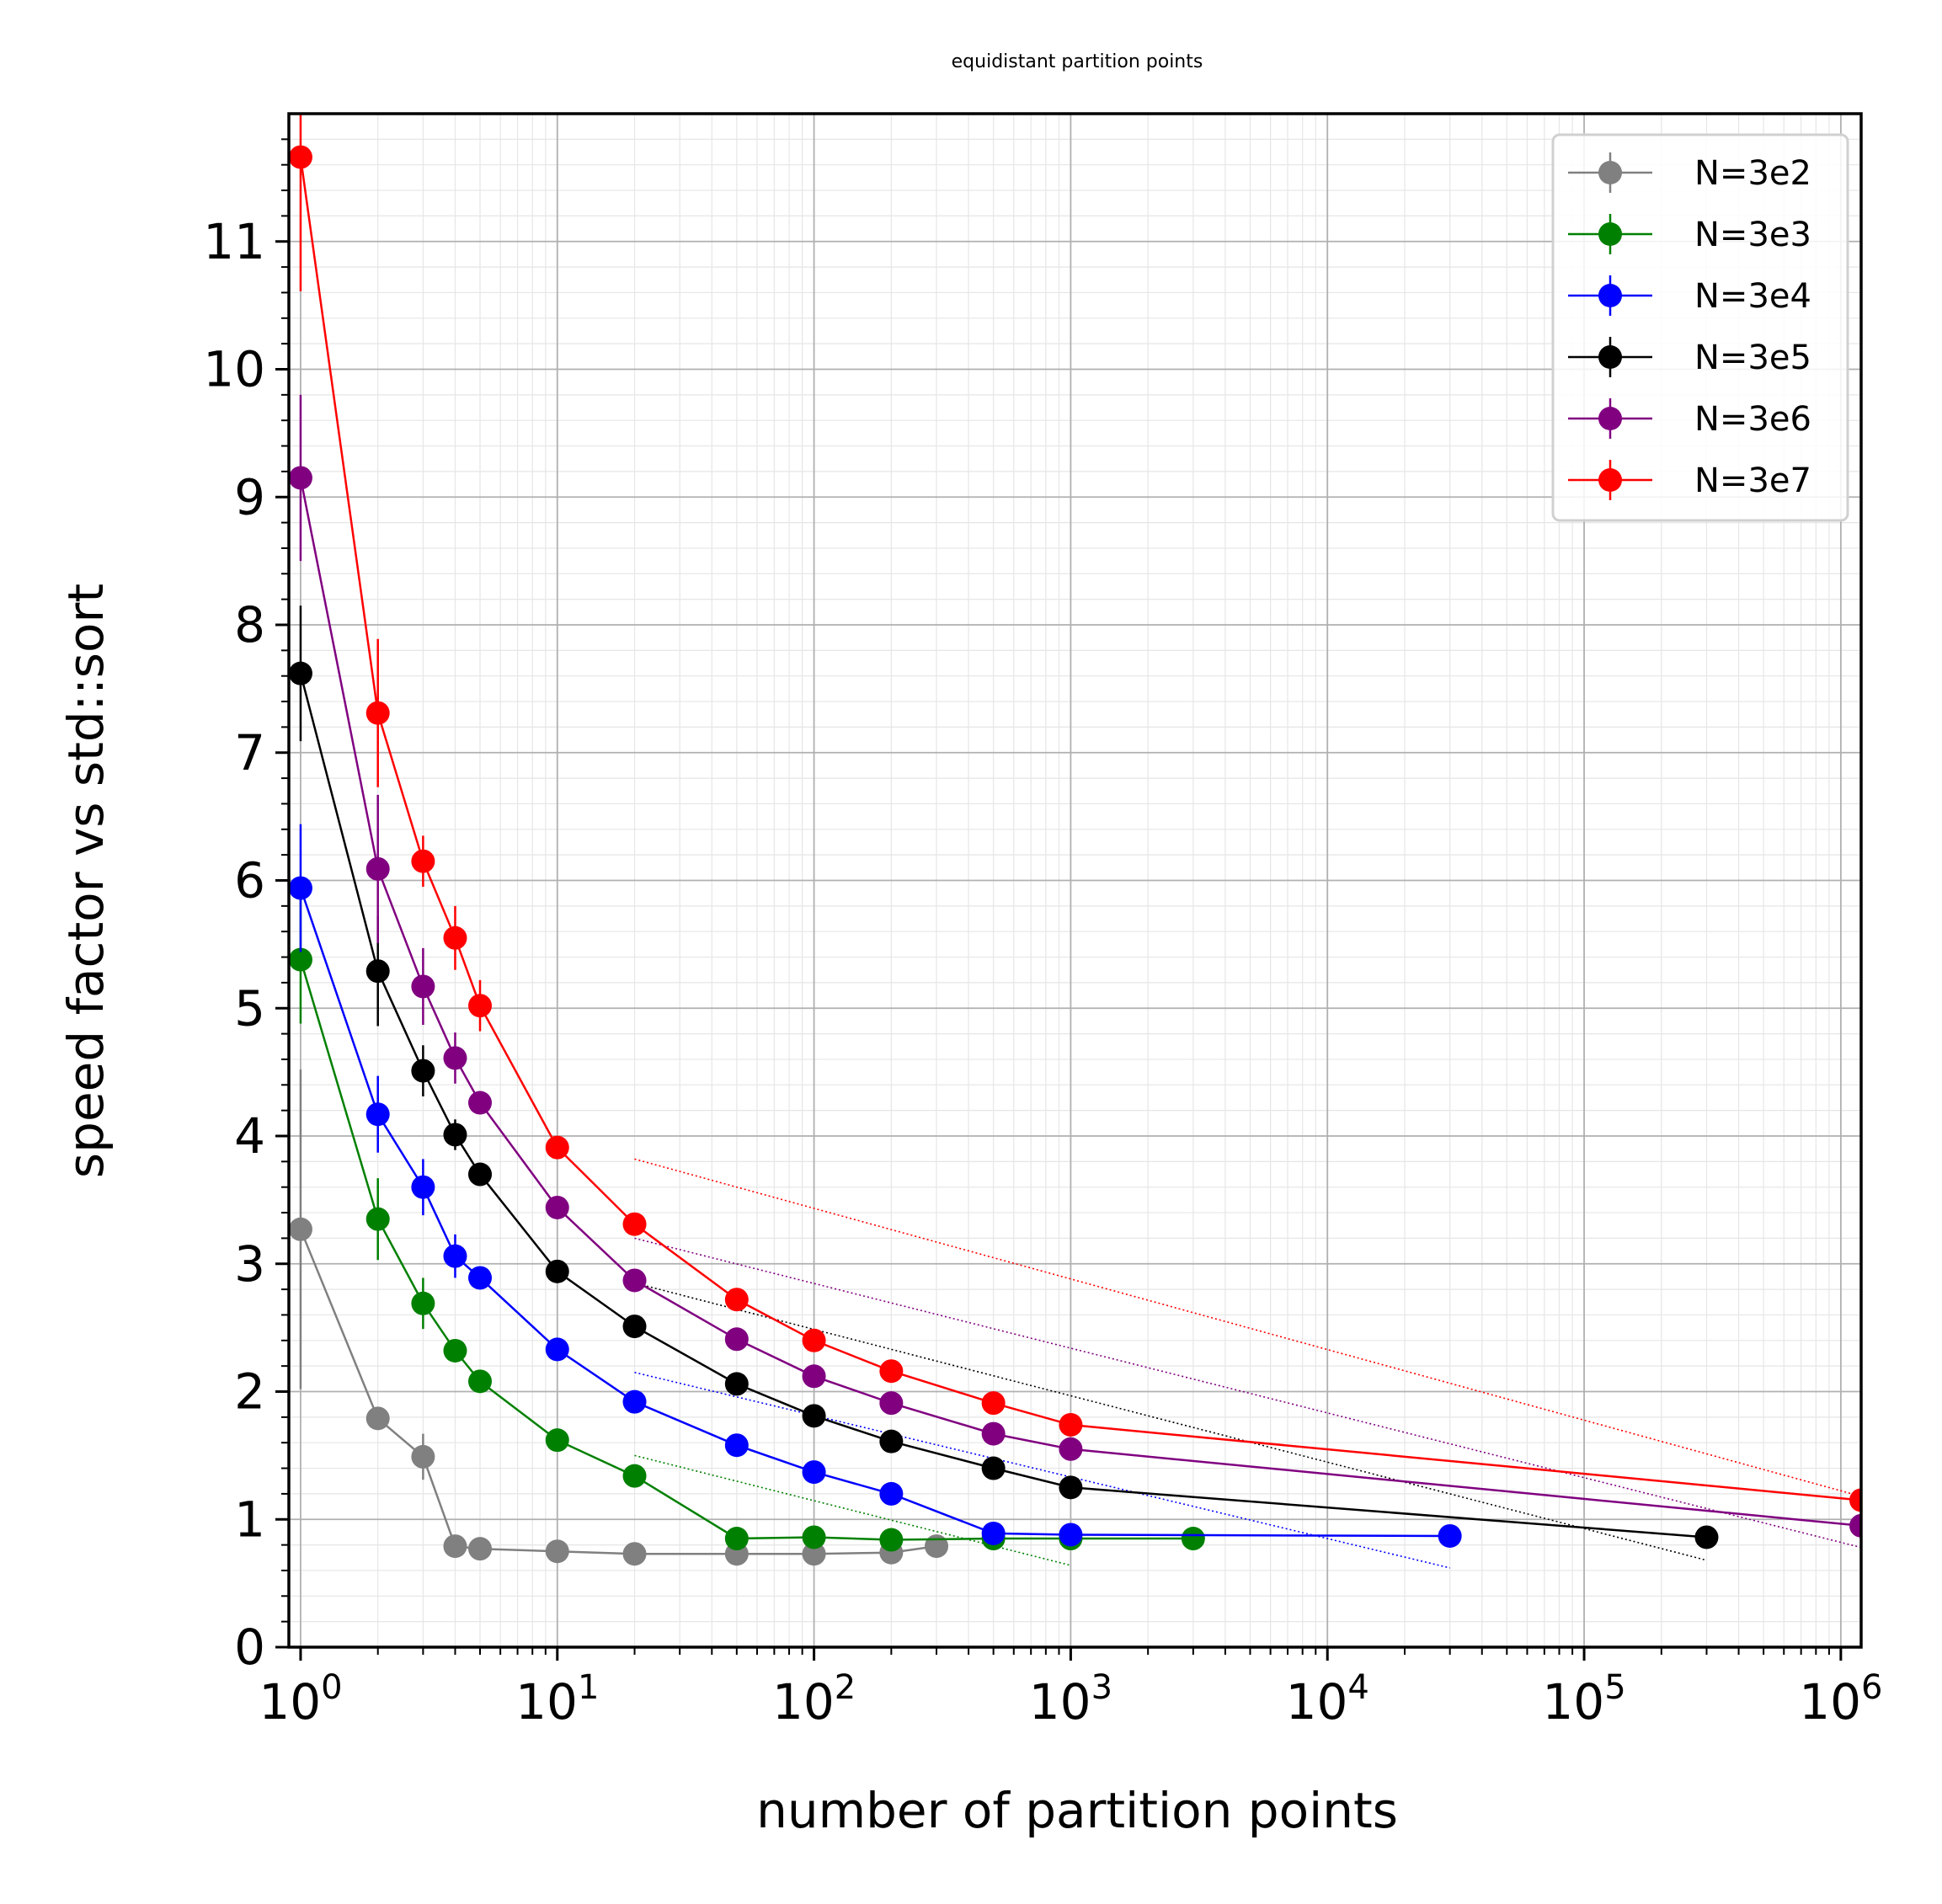 This screenshot has height=1904, width=1942. What do you see at coordinates (249, 1264) in the screenshot?
I see `y-tick-label: 3` at bounding box center [249, 1264].